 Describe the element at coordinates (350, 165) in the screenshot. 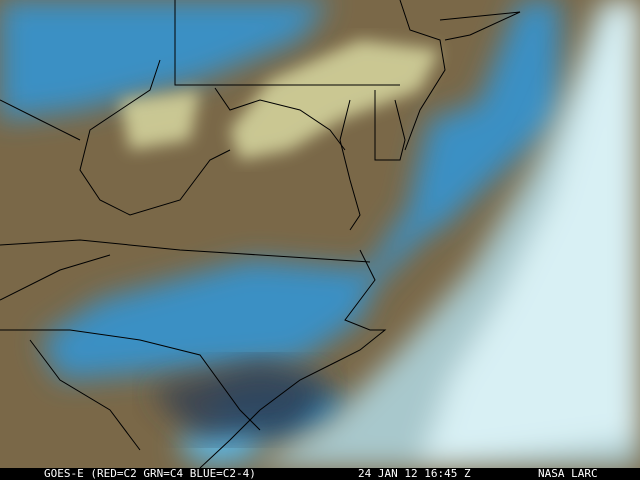

I see `chesapeake-shore` at that location.